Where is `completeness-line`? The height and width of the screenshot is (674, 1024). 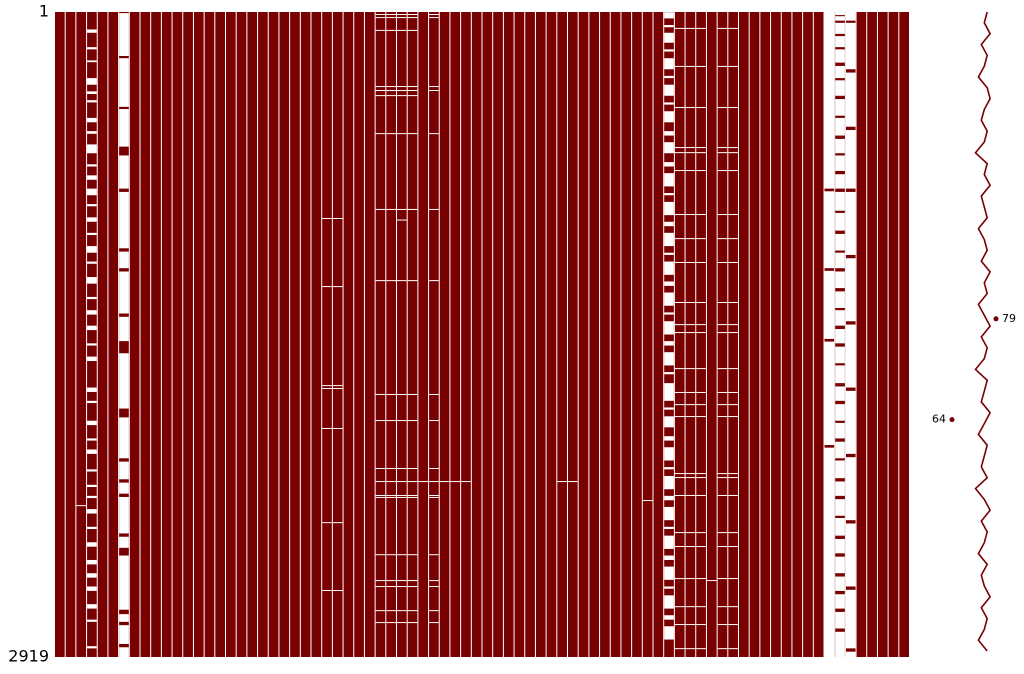
completeness-line is located at coordinates (983, 331).